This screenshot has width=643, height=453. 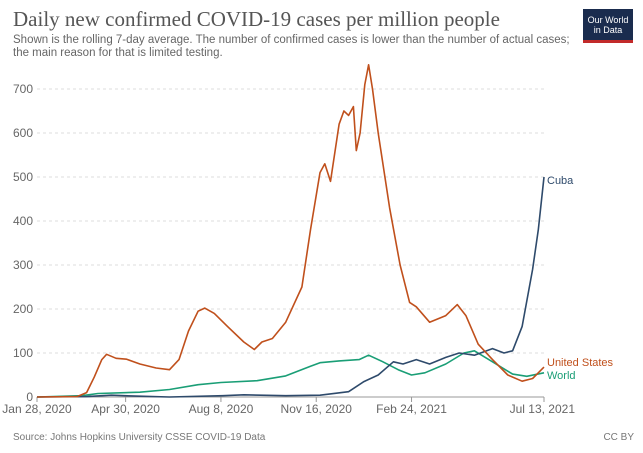 What do you see at coordinates (23, 221) in the screenshot?
I see `y-tick-label: 400` at bounding box center [23, 221].